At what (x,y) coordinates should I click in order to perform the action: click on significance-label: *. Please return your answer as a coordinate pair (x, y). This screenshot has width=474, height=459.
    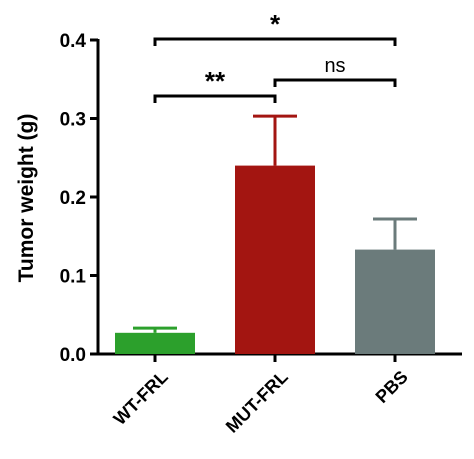
    Looking at the image, I should click on (275, 24).